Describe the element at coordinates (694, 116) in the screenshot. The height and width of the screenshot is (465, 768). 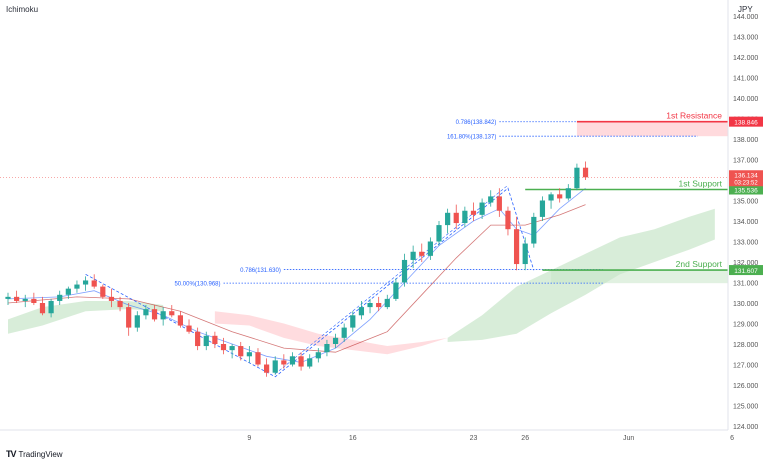
I see `level-label: 1st Resistance` at that location.